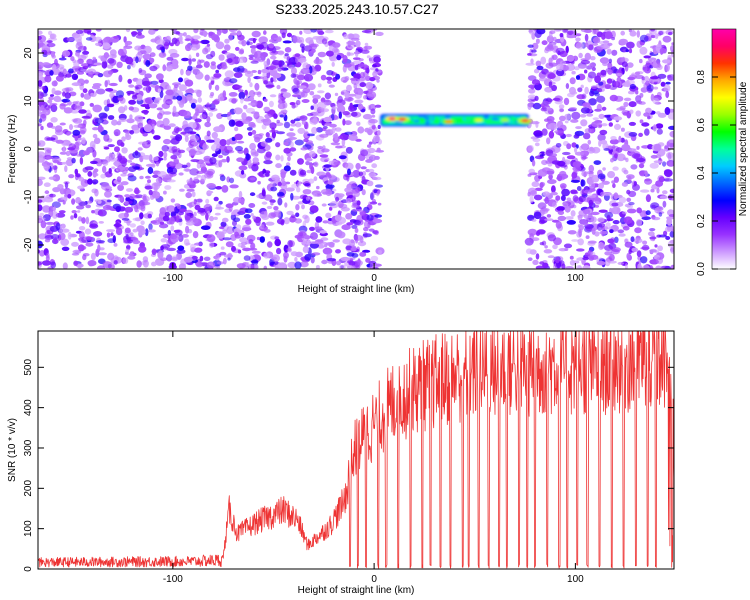 The image size is (750, 600). I want to click on colorbar-gradient, so click(724, 149).